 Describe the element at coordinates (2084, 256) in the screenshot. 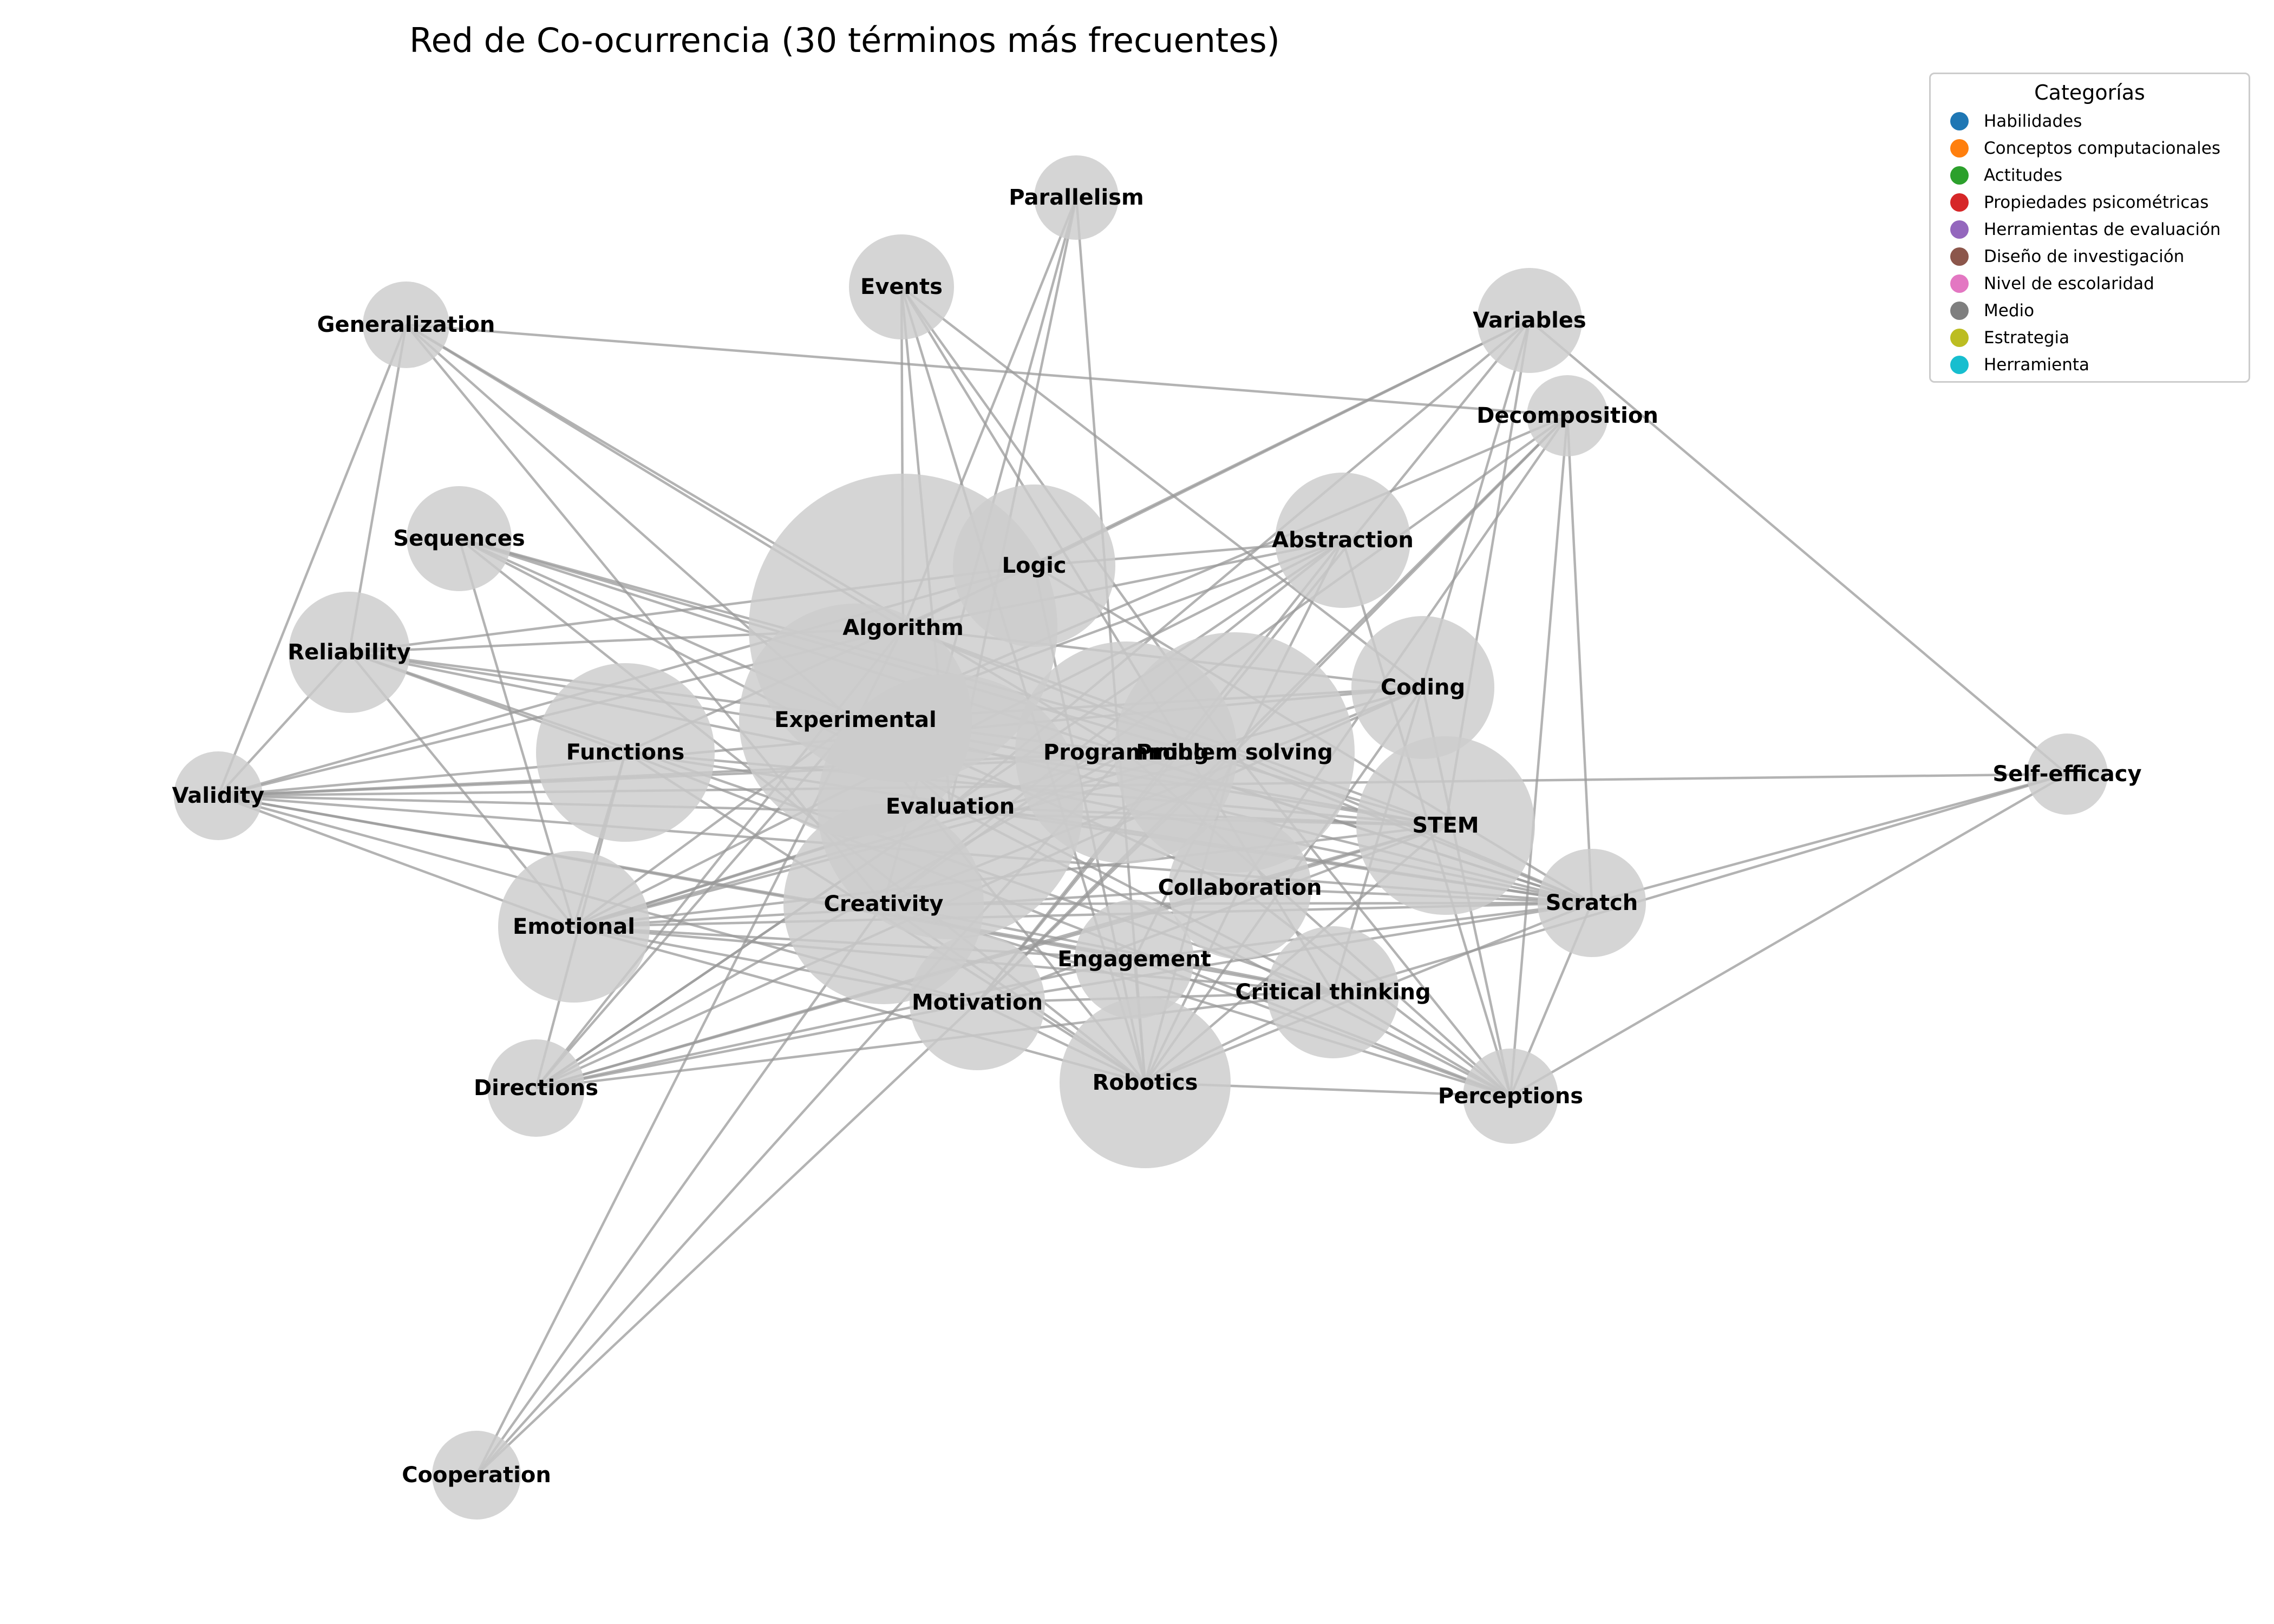

I see `legend-label: Diseño de investigación` at that location.